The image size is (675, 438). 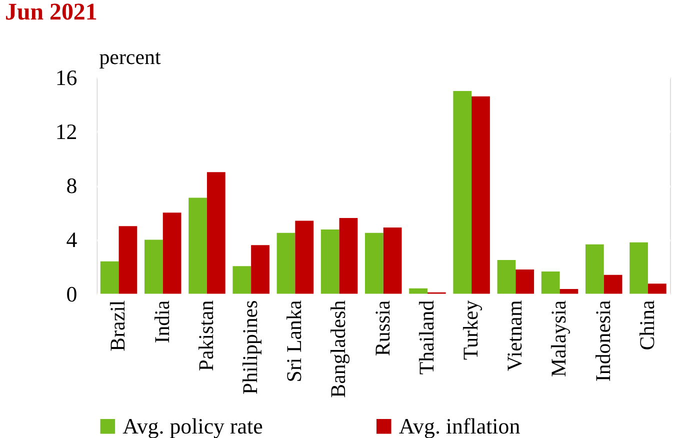 What do you see at coordinates (602, 341) in the screenshot?
I see `x-tick-label: Indonesia` at bounding box center [602, 341].